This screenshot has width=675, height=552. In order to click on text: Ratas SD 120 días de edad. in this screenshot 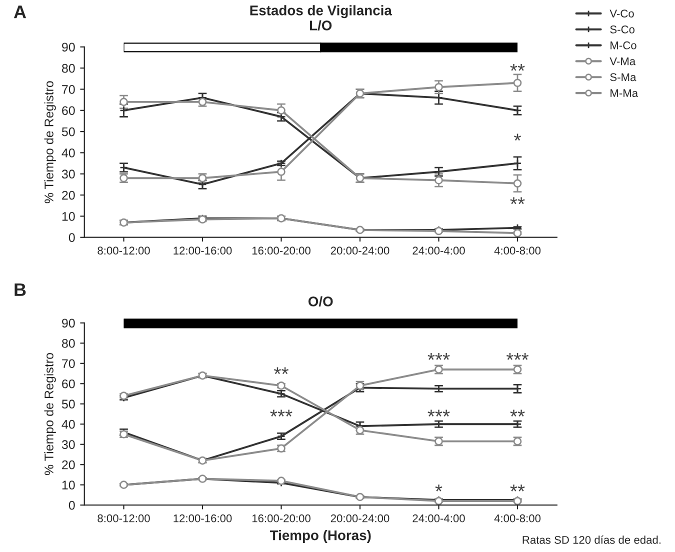, I will do `click(591, 540)`.